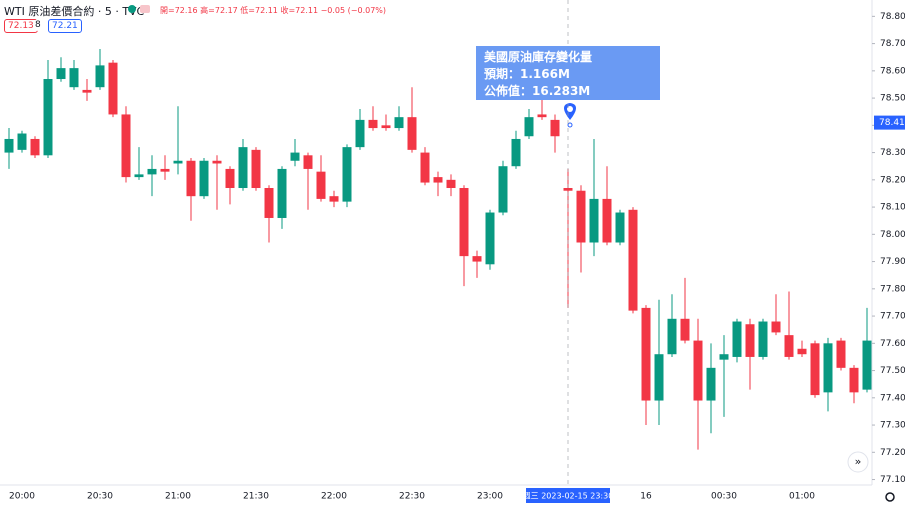 The image size is (905, 505). What do you see at coordinates (490, 497) in the screenshot?
I see `x-tick-label: 23:00` at bounding box center [490, 497].